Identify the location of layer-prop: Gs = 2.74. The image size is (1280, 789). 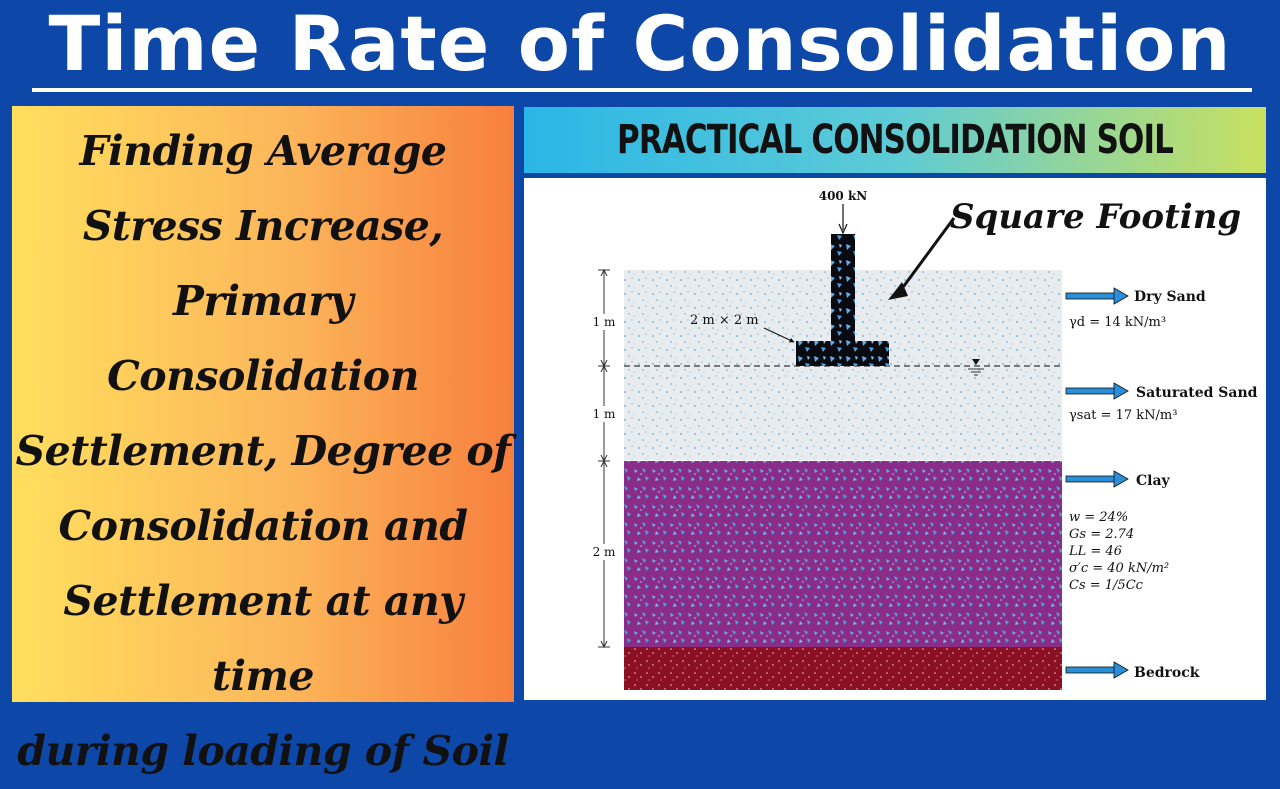
(1101, 534).